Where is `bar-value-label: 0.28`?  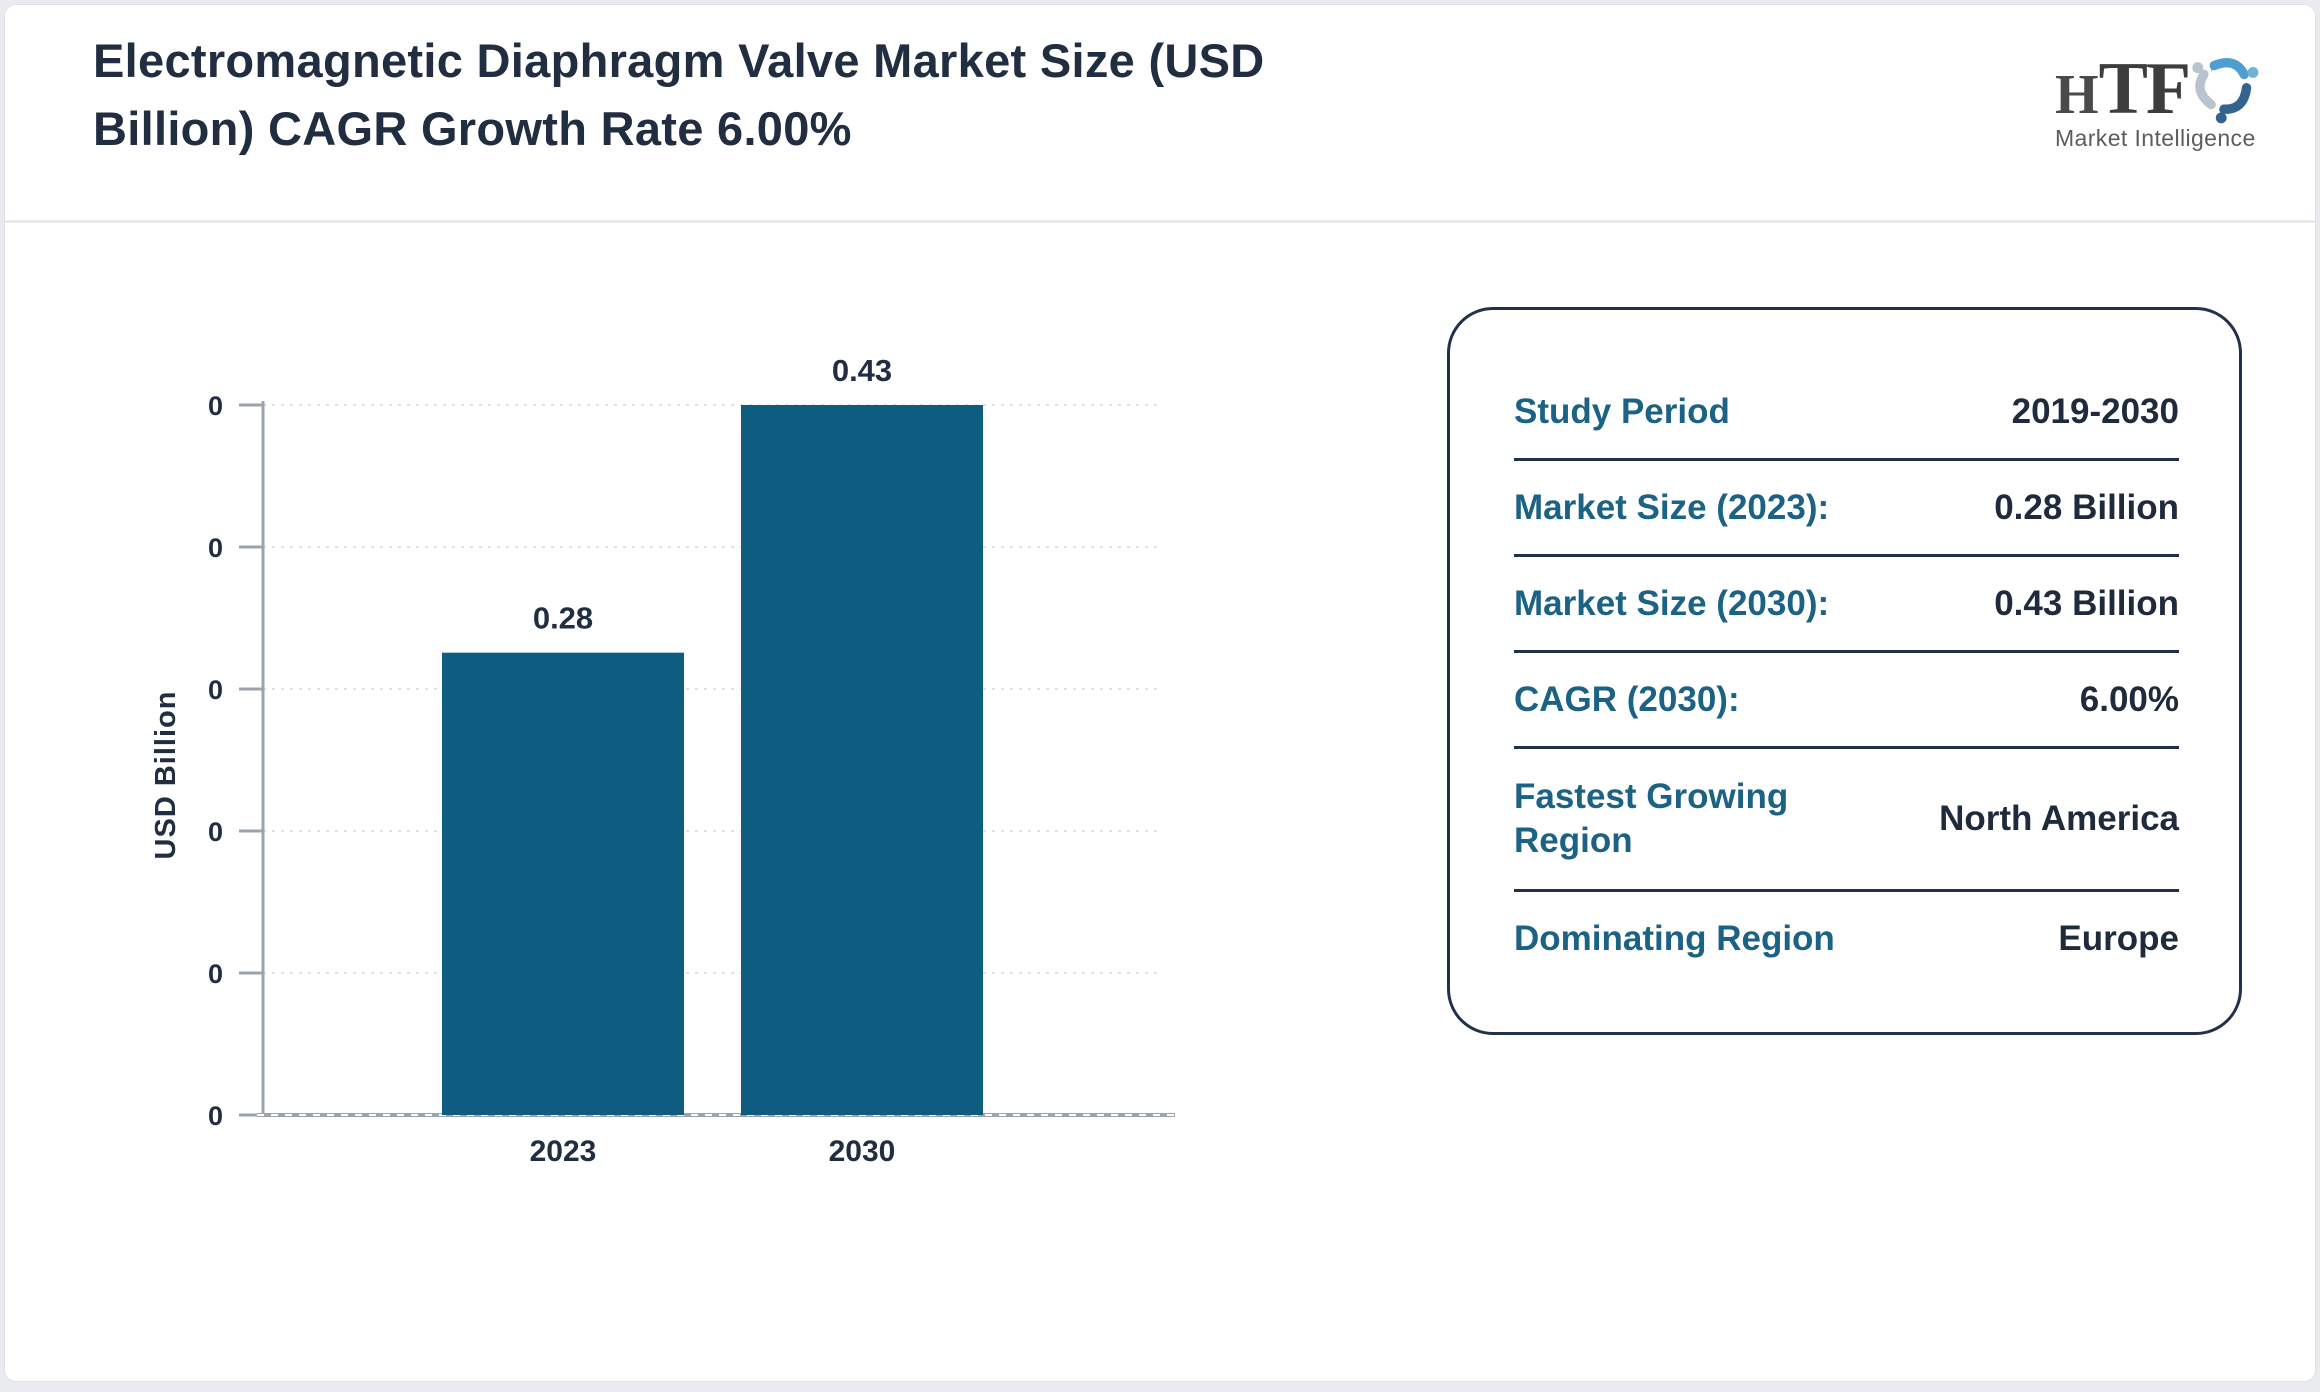 bar-value-label: 0.28 is located at coordinates (563, 618).